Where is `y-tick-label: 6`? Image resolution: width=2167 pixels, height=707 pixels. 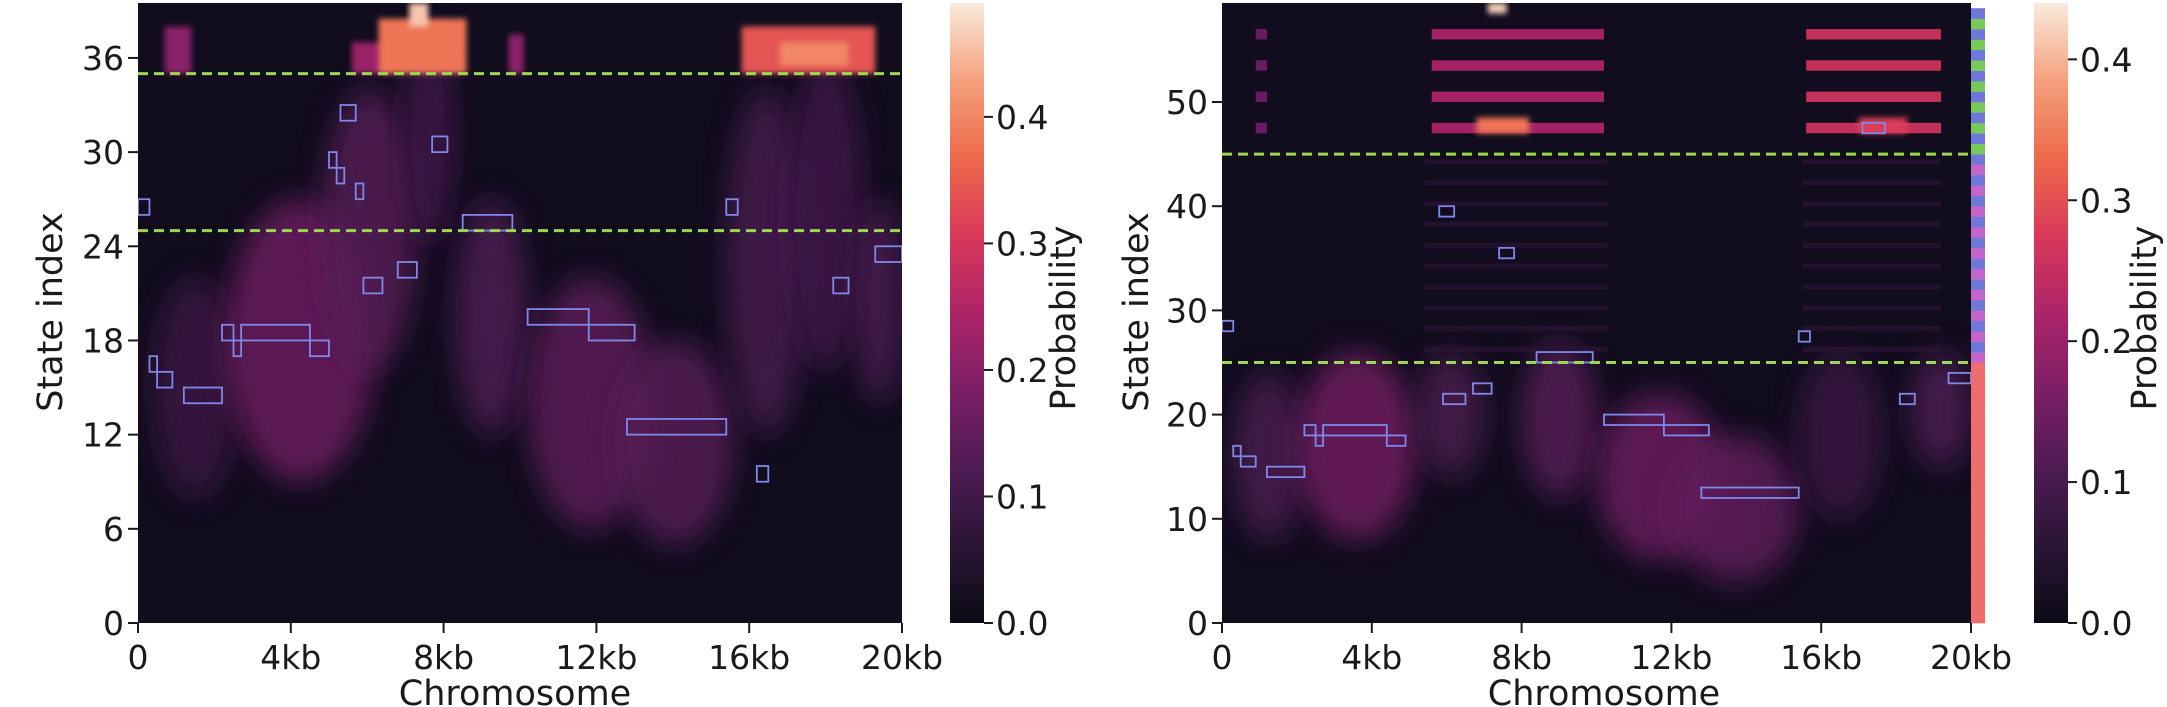
y-tick-label: 6 is located at coordinates (113, 529).